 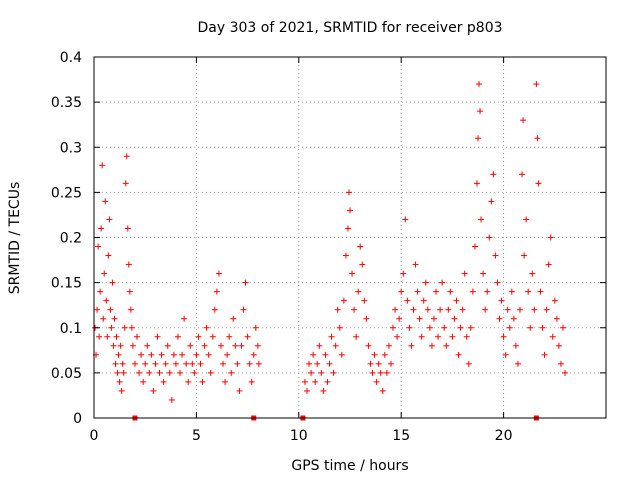 What do you see at coordinates (299, 436) in the screenshot?
I see `x-tick-label: 10` at bounding box center [299, 436].